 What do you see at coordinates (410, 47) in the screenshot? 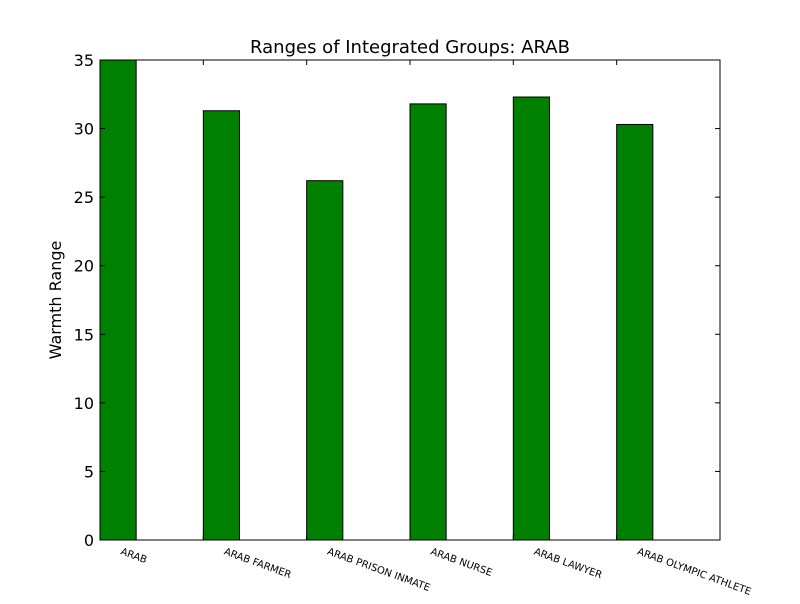
I see `chart-title: Ranges of Integrated Groups: ARAB` at bounding box center [410, 47].